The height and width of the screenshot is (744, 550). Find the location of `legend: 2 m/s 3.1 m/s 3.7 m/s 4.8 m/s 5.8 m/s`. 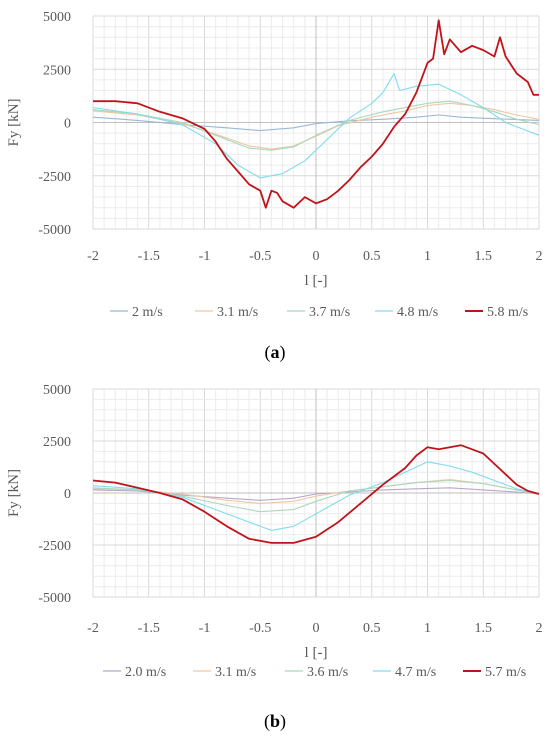

legend: 2 m/s 3.1 m/s 3.7 m/s 4.8 m/s 5.8 m/s is located at coordinates (319, 312).